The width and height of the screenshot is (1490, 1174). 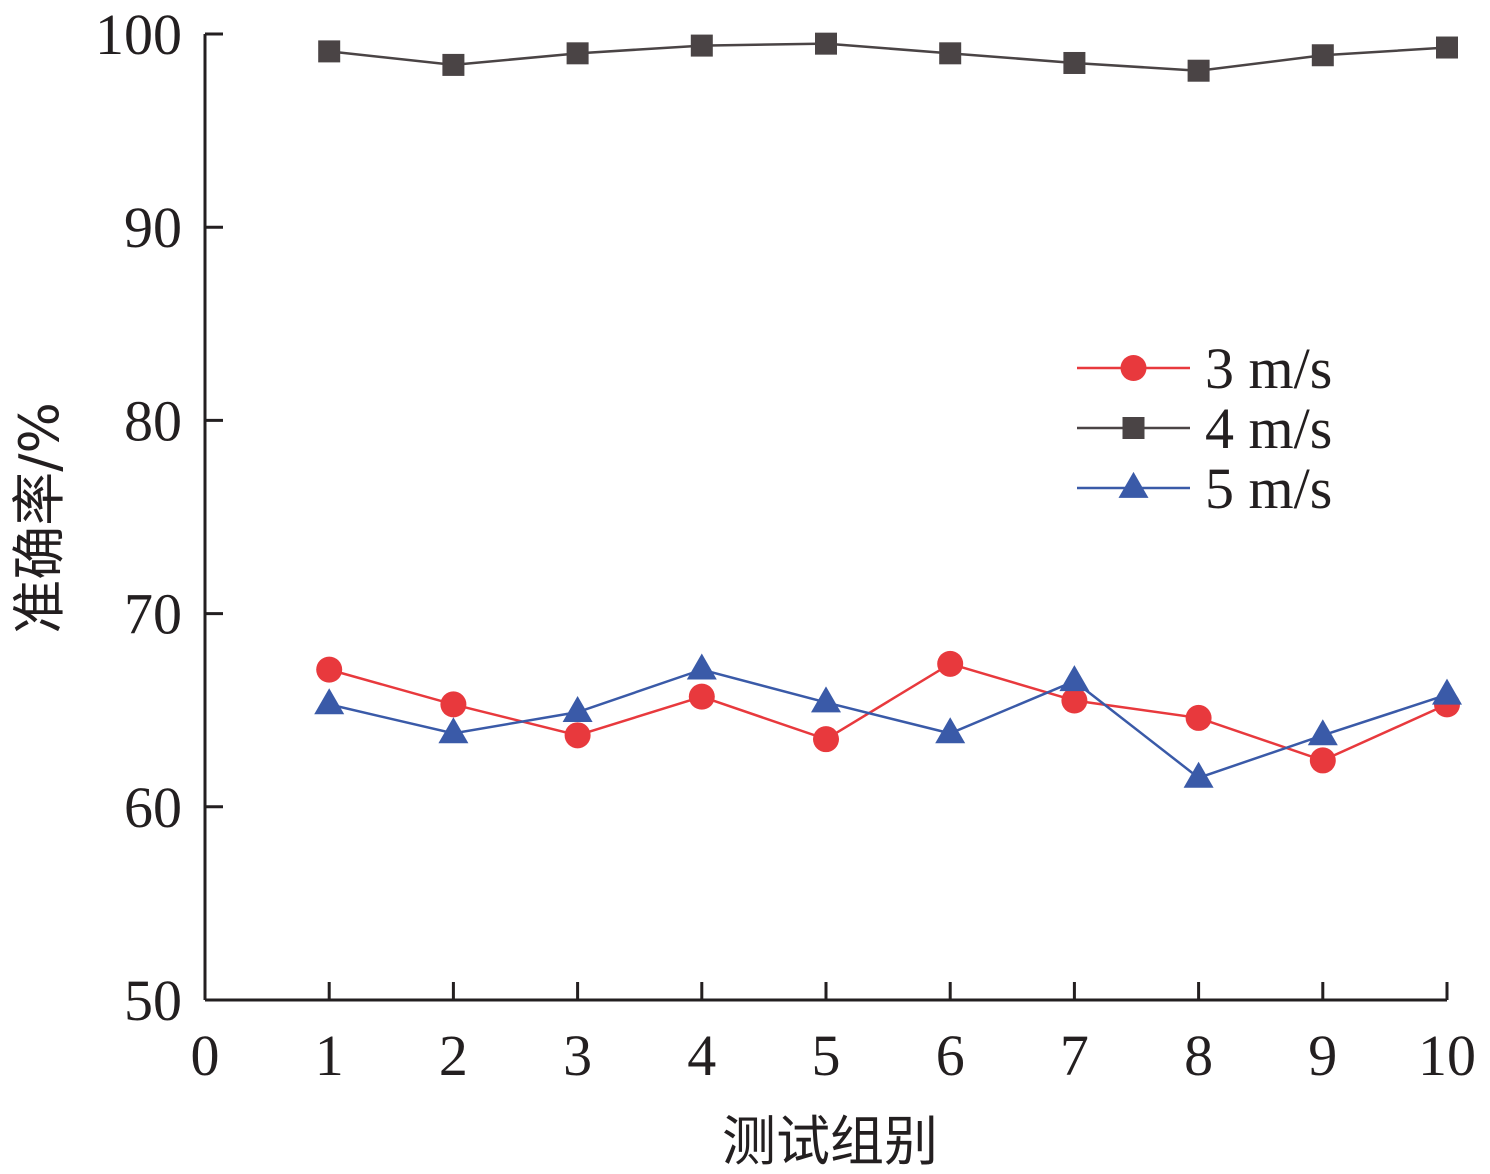 I want to click on legend-item: 5 m/s, so click(x=1204, y=488).